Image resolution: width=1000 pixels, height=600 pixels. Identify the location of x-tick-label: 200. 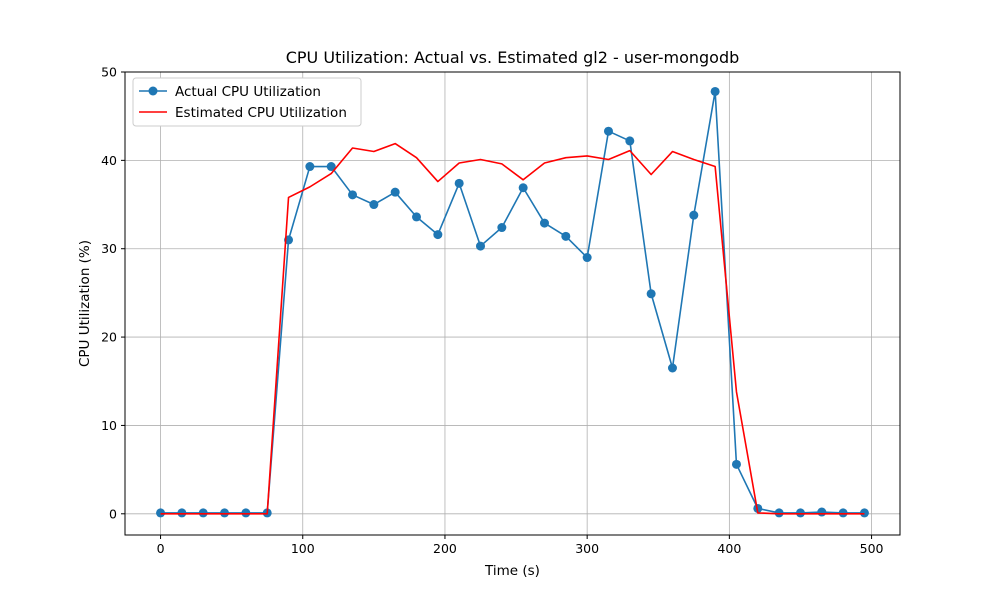
(445, 548).